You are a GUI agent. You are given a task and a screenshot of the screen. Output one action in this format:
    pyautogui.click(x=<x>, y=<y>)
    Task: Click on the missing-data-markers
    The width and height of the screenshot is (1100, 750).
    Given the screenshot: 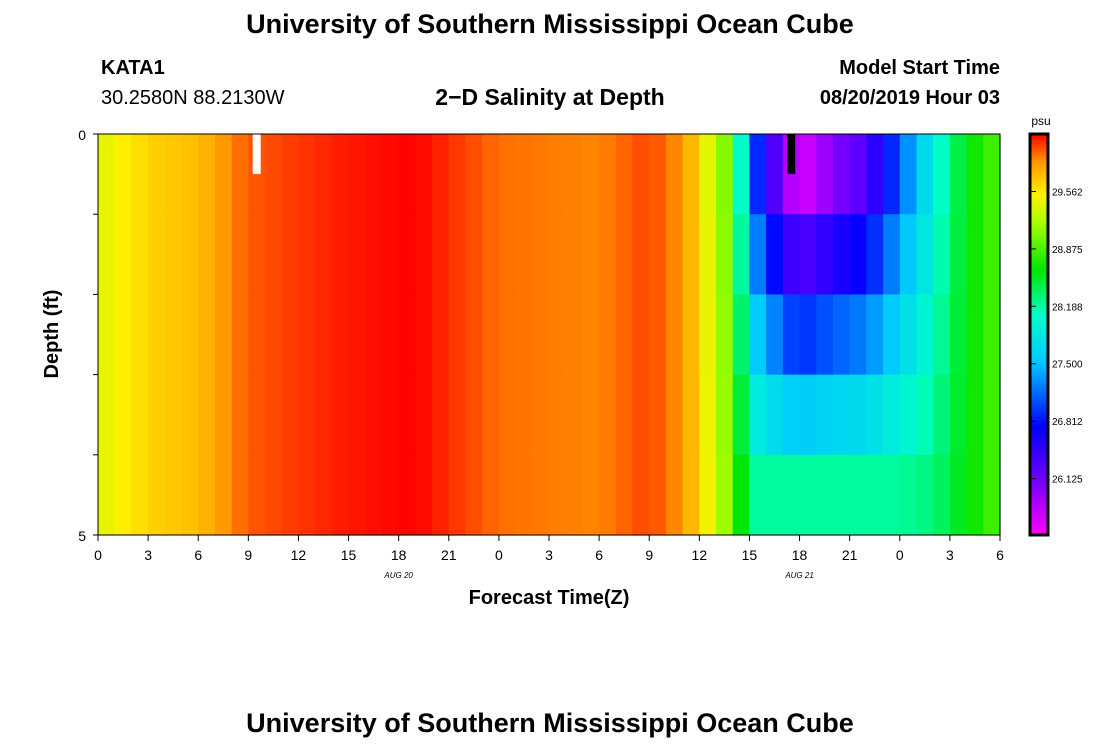 What is the action you would take?
    pyautogui.click(x=524, y=154)
    